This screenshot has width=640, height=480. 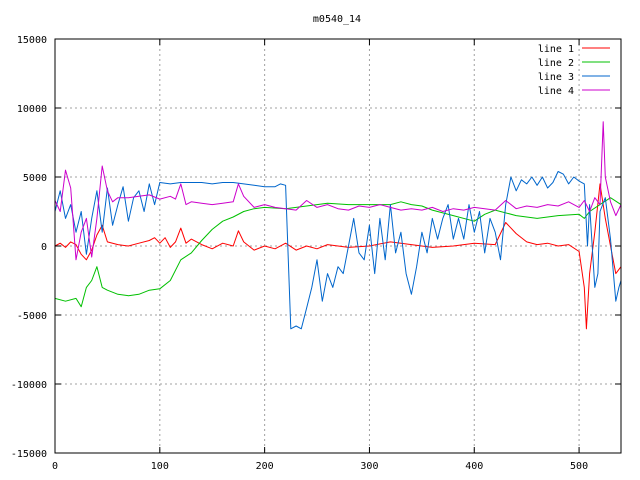 I want to click on x-tick-label: 0, so click(x=55, y=466).